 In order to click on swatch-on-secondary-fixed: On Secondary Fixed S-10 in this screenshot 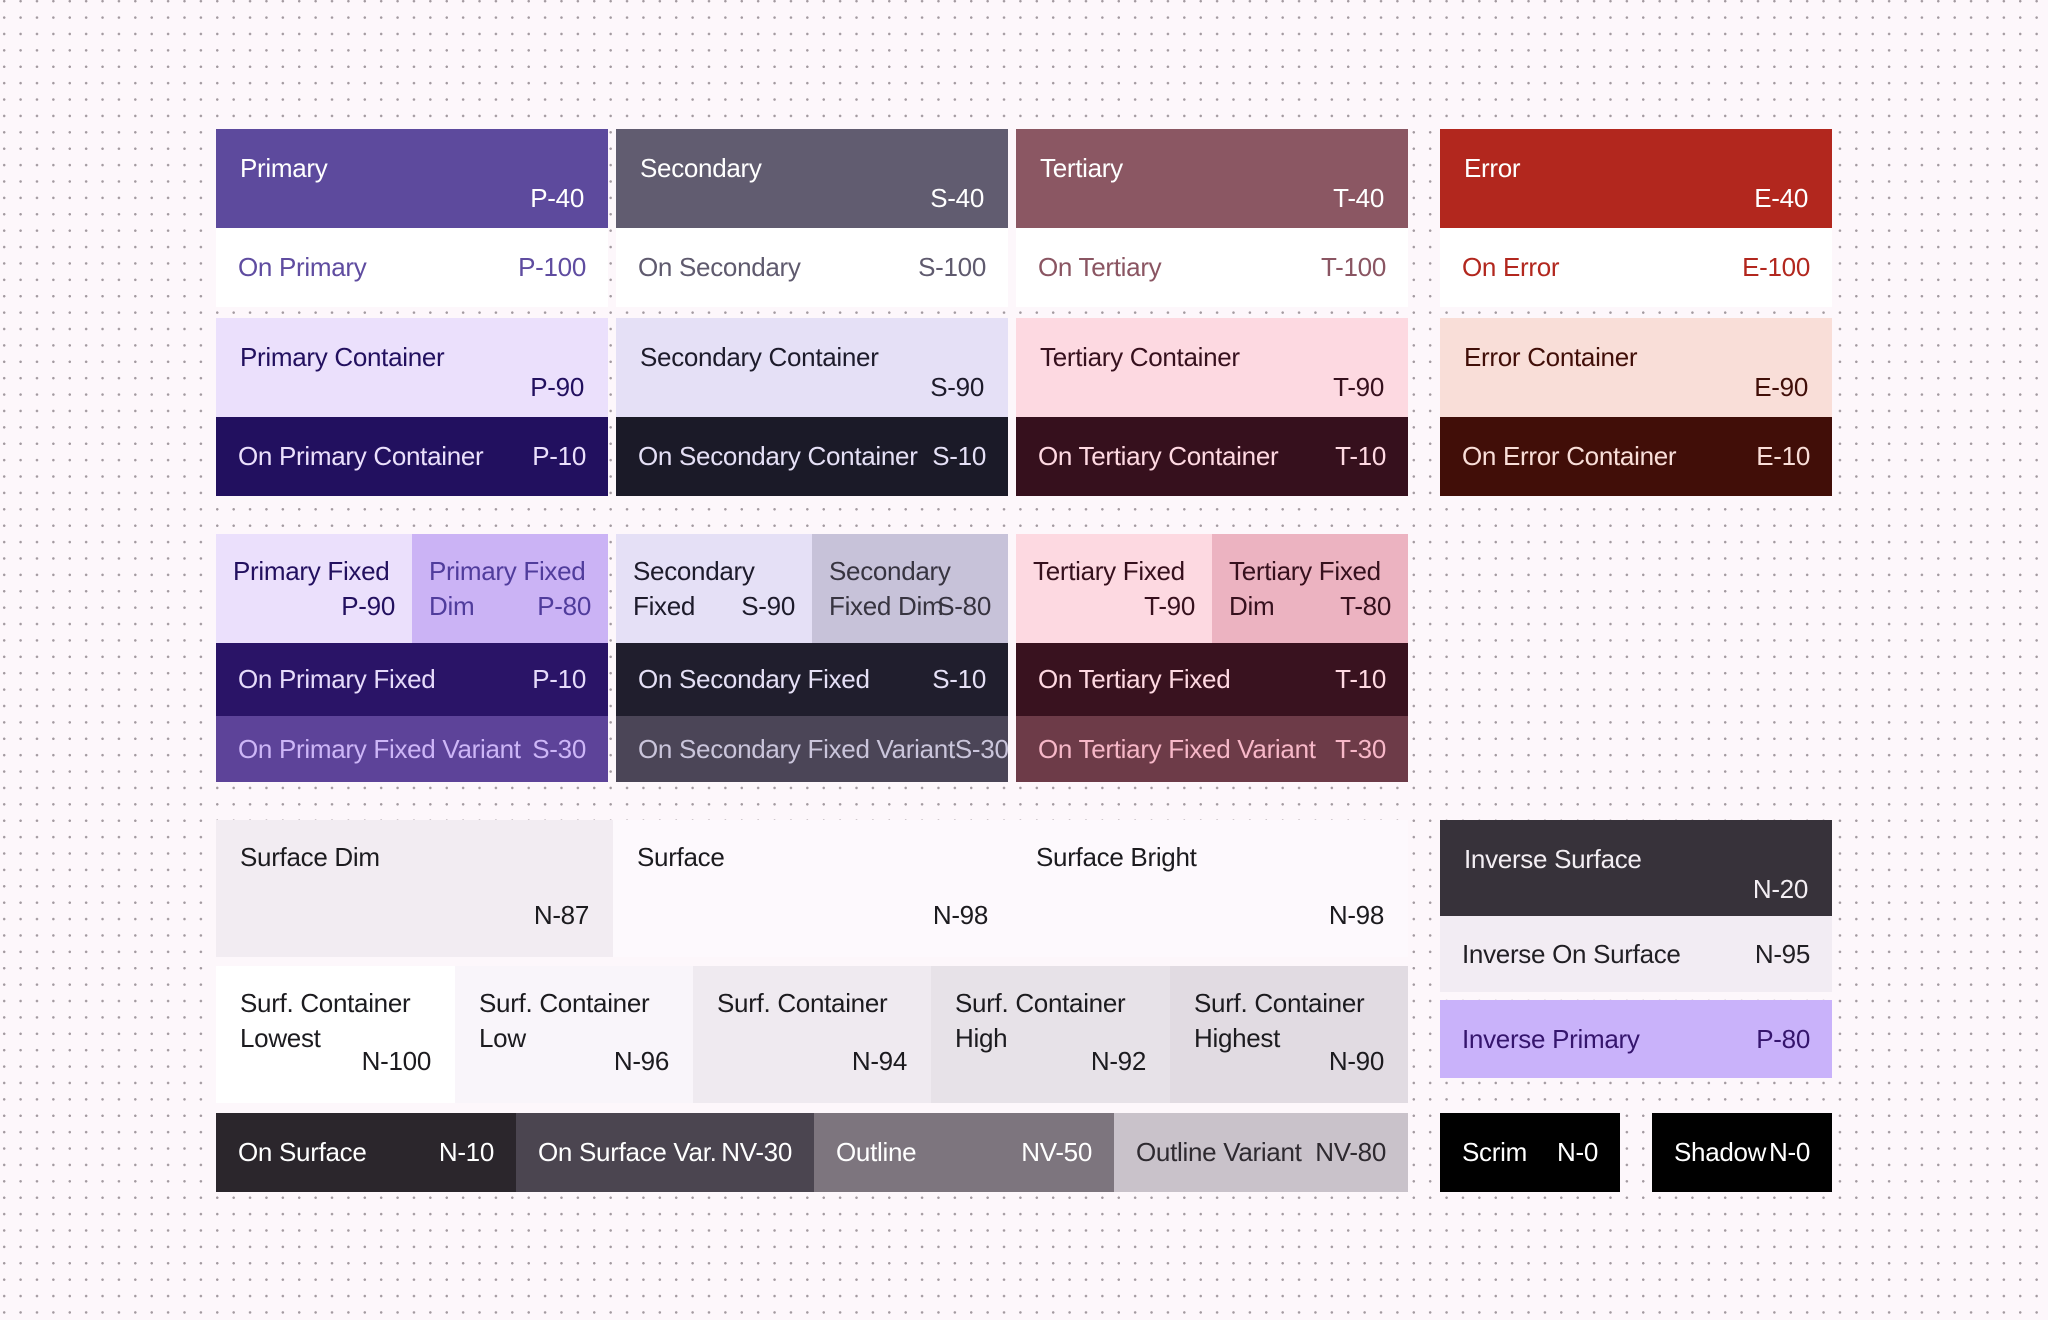, I will do `click(812, 679)`.